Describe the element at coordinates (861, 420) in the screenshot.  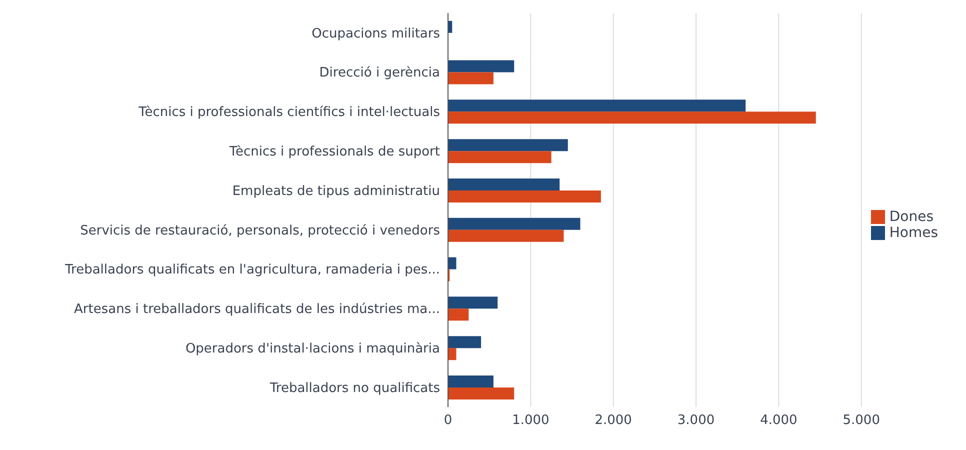
I see `x-tick-label: 5.000` at that location.